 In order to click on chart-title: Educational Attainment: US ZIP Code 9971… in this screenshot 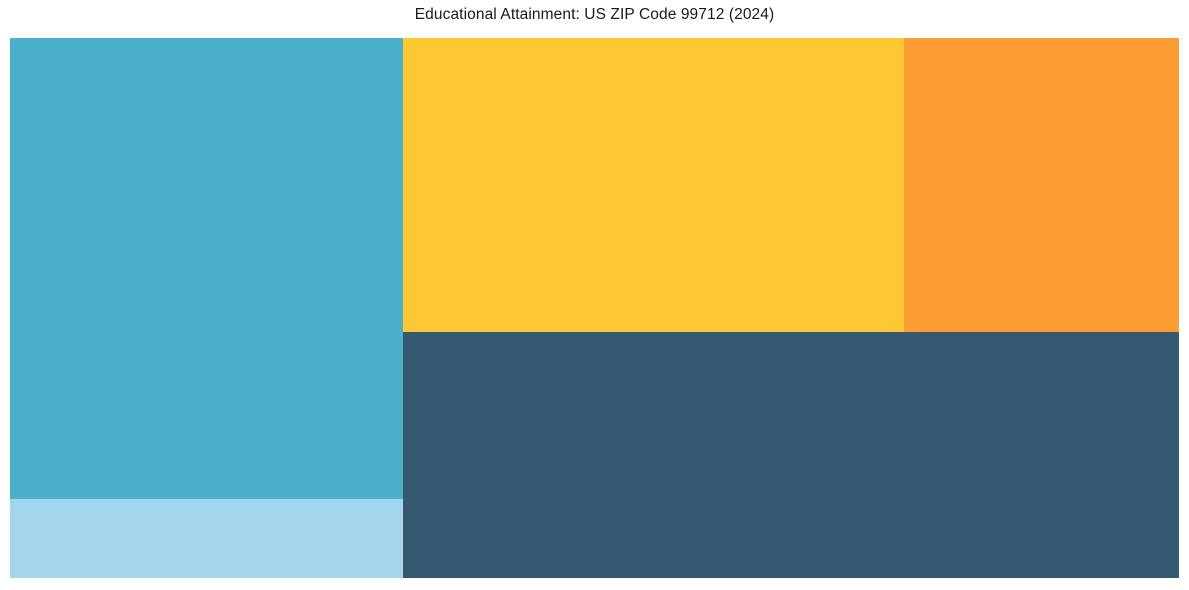, I will do `click(594, 14)`.